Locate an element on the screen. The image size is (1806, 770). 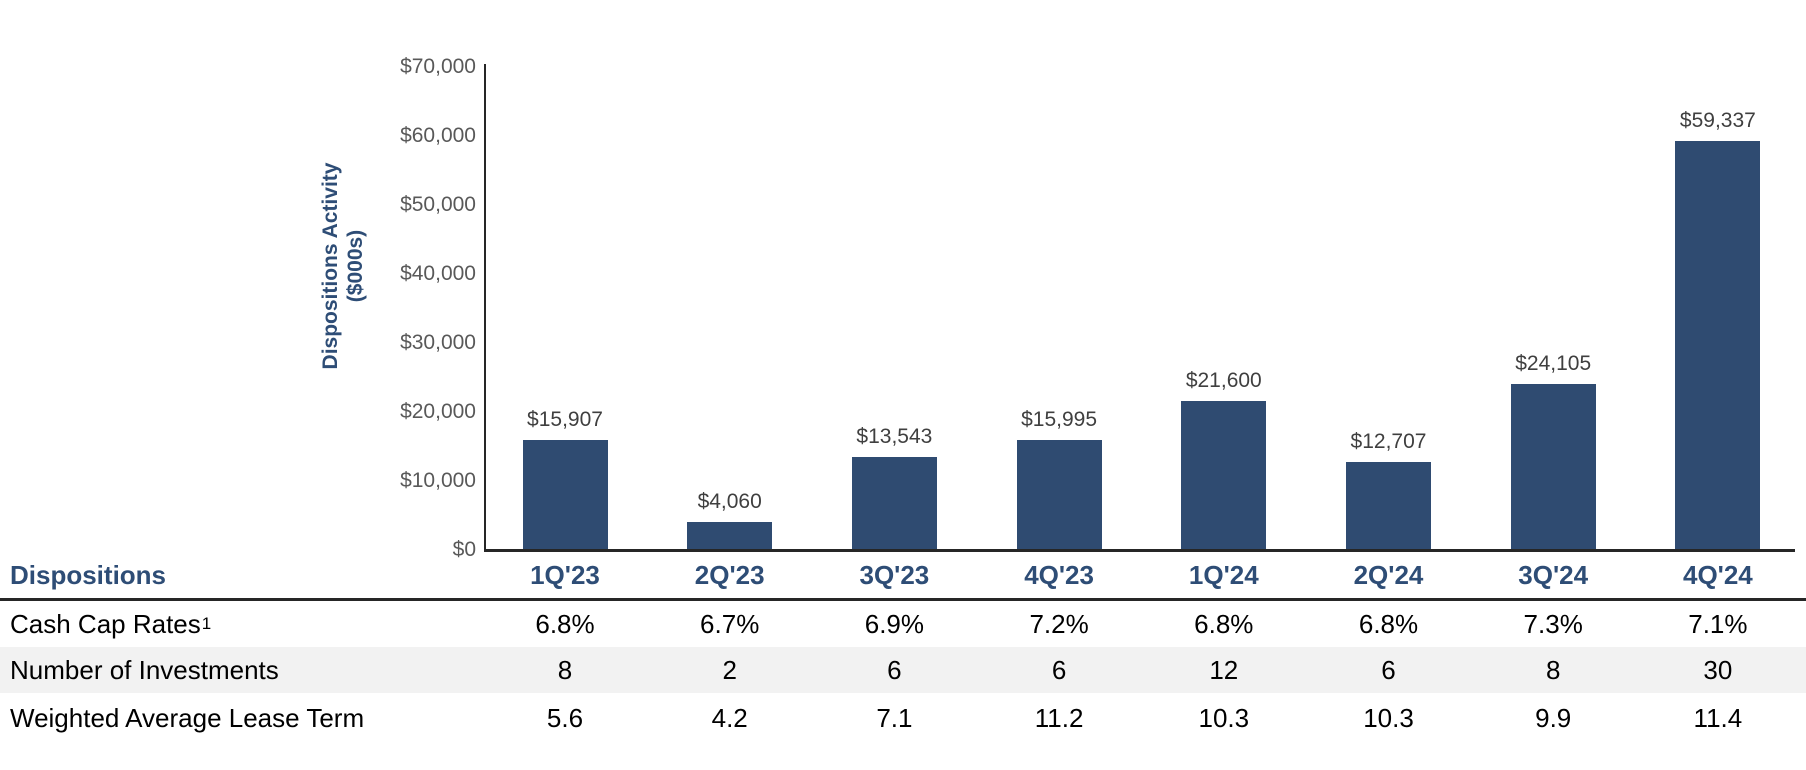
cell-number-of-investments-2Q'24: 6 is located at coordinates (1388, 669).